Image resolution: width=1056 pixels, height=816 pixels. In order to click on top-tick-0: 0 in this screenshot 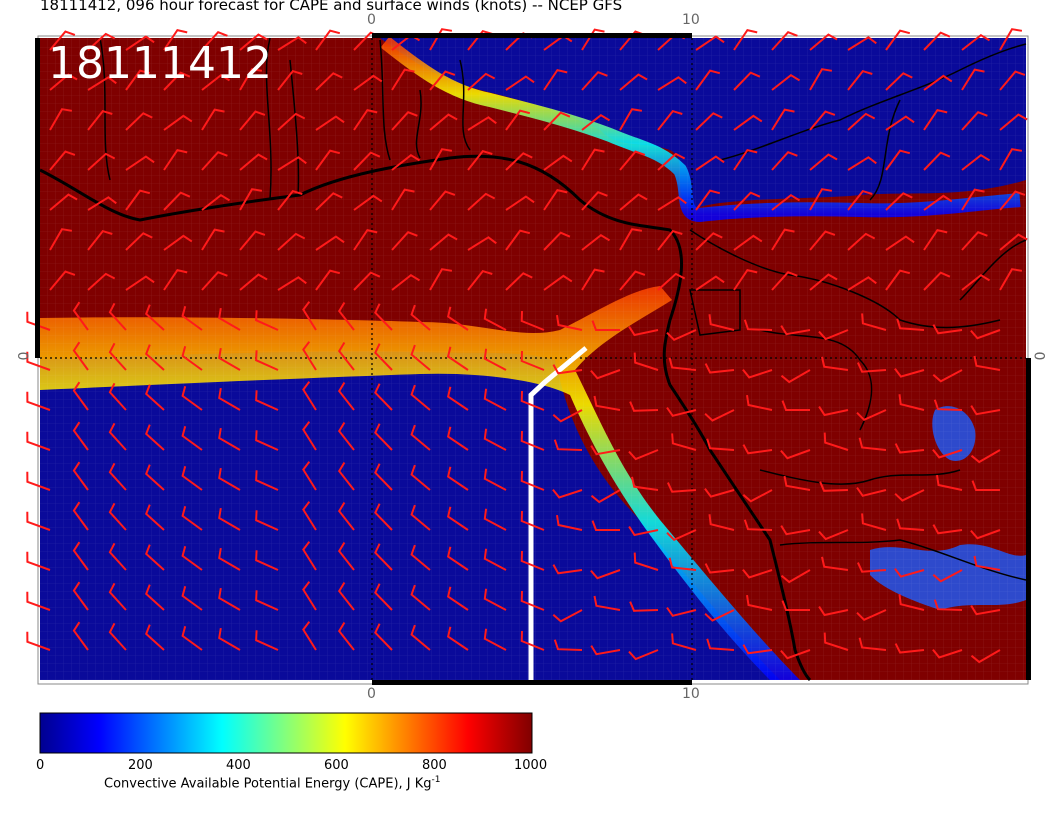, I will do `click(371, 20)`.